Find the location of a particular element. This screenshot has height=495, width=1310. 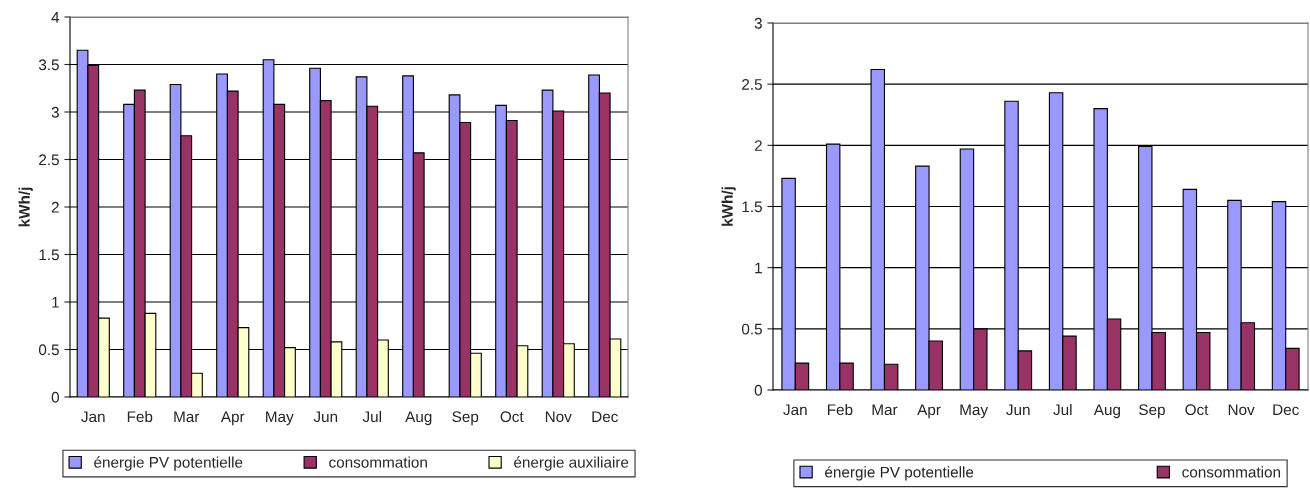

y-tick-label: 3.5 is located at coordinates (48, 65).